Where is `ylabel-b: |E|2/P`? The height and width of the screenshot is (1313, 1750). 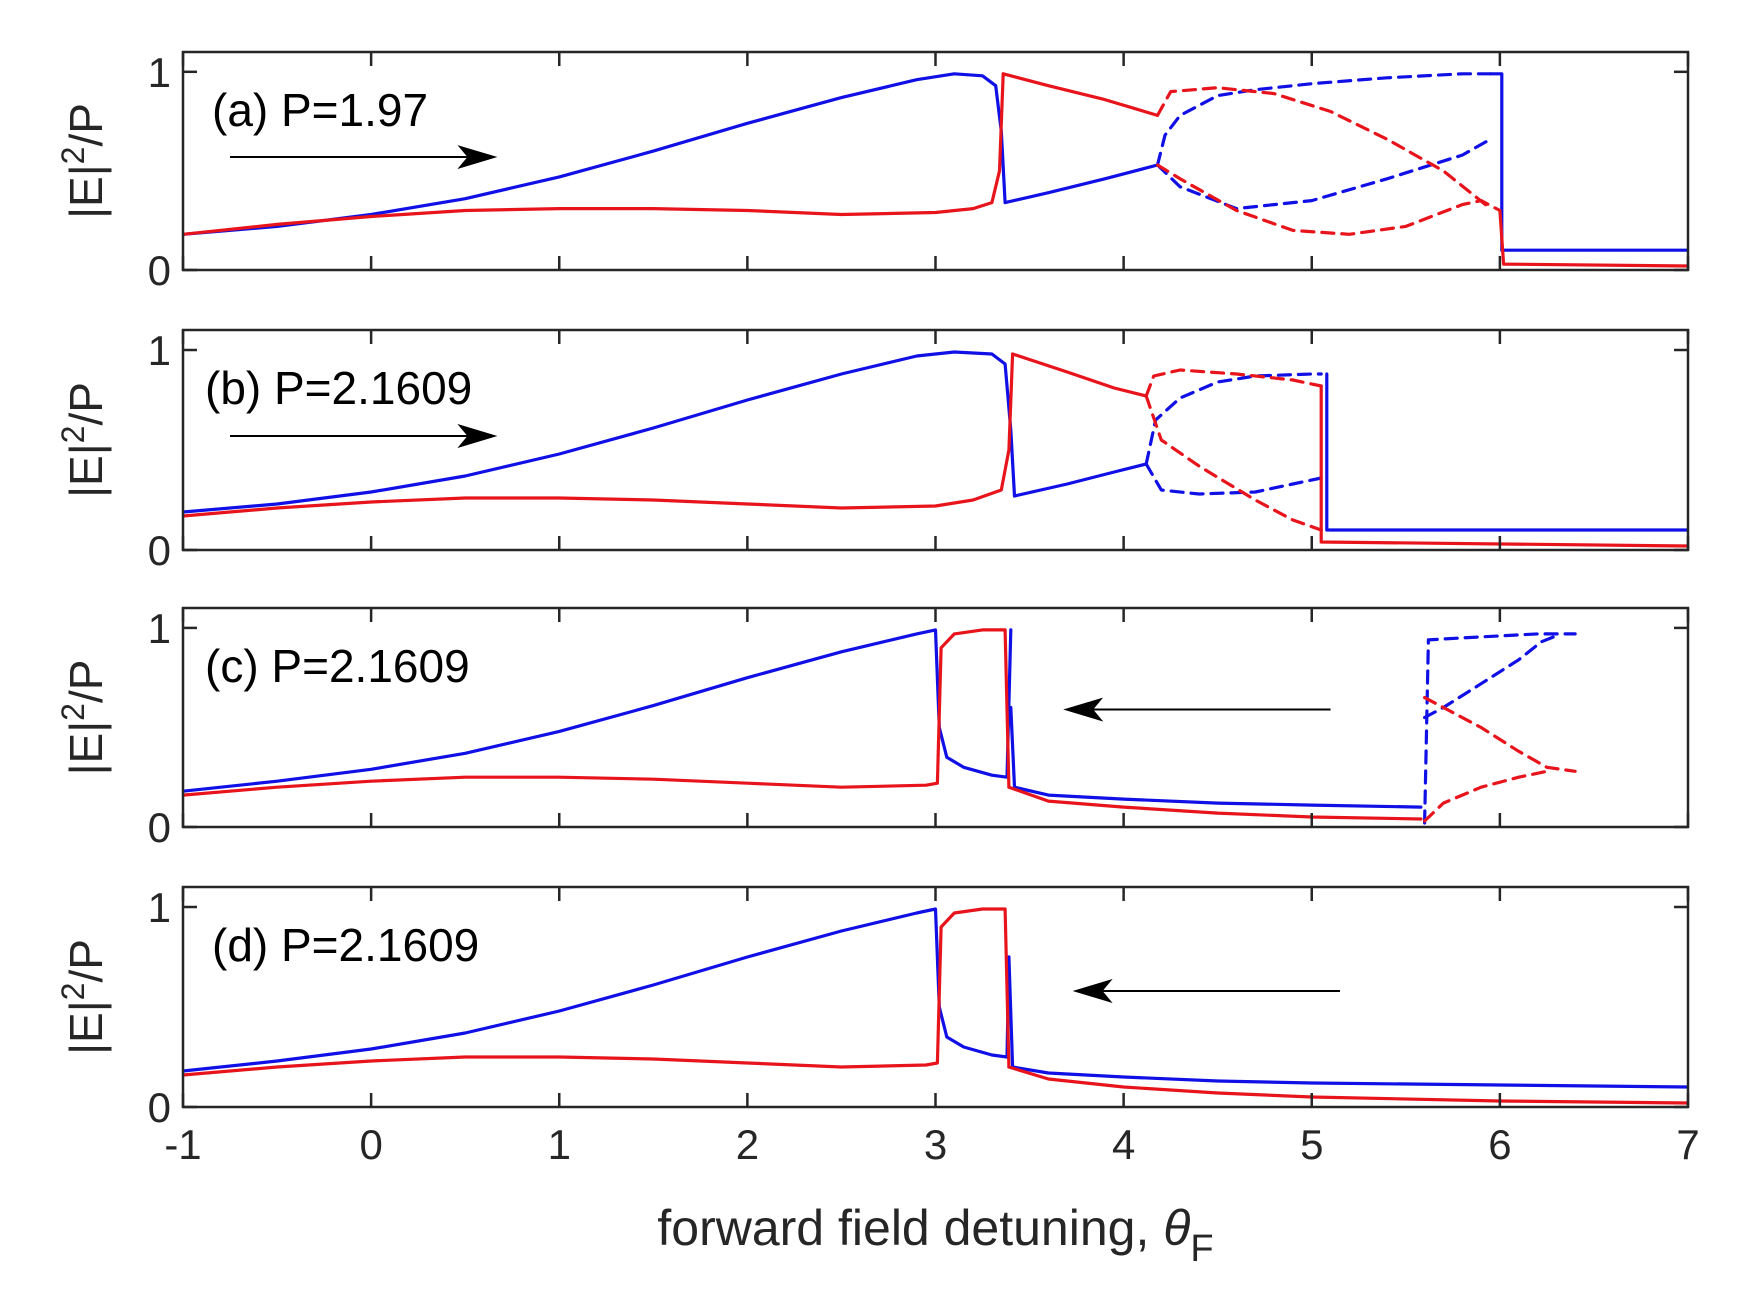
ylabel-b: |E|2/P is located at coordinates (83, 440).